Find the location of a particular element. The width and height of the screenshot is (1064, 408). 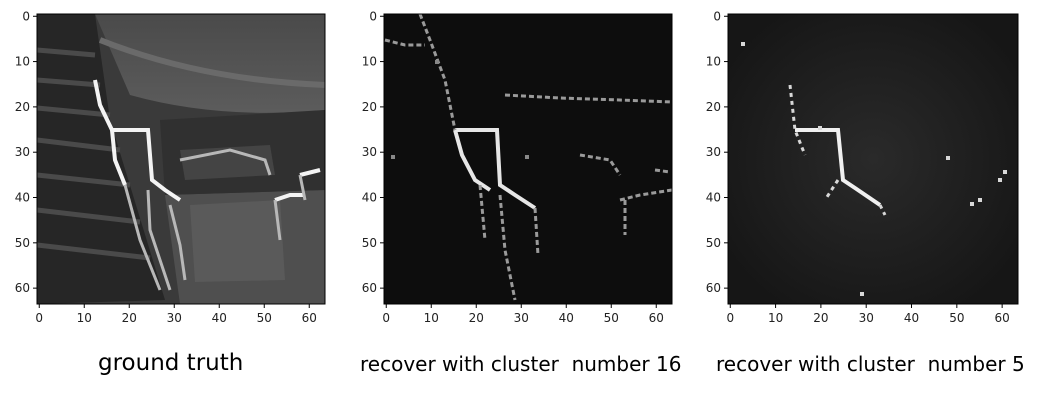

caption-cluster-16: recover with cluster number 16 is located at coordinates (521, 364).